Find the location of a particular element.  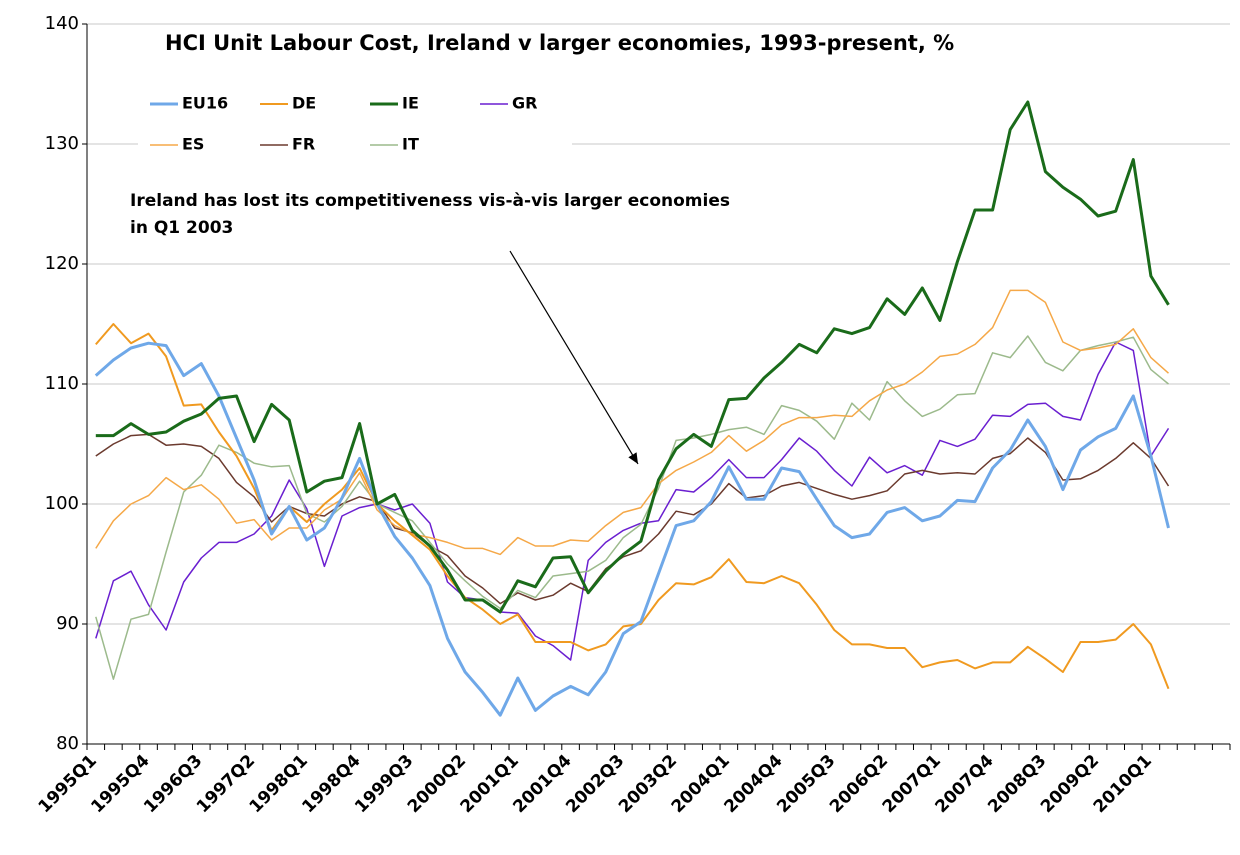

legend-label: FR is located at coordinates (303, 144).